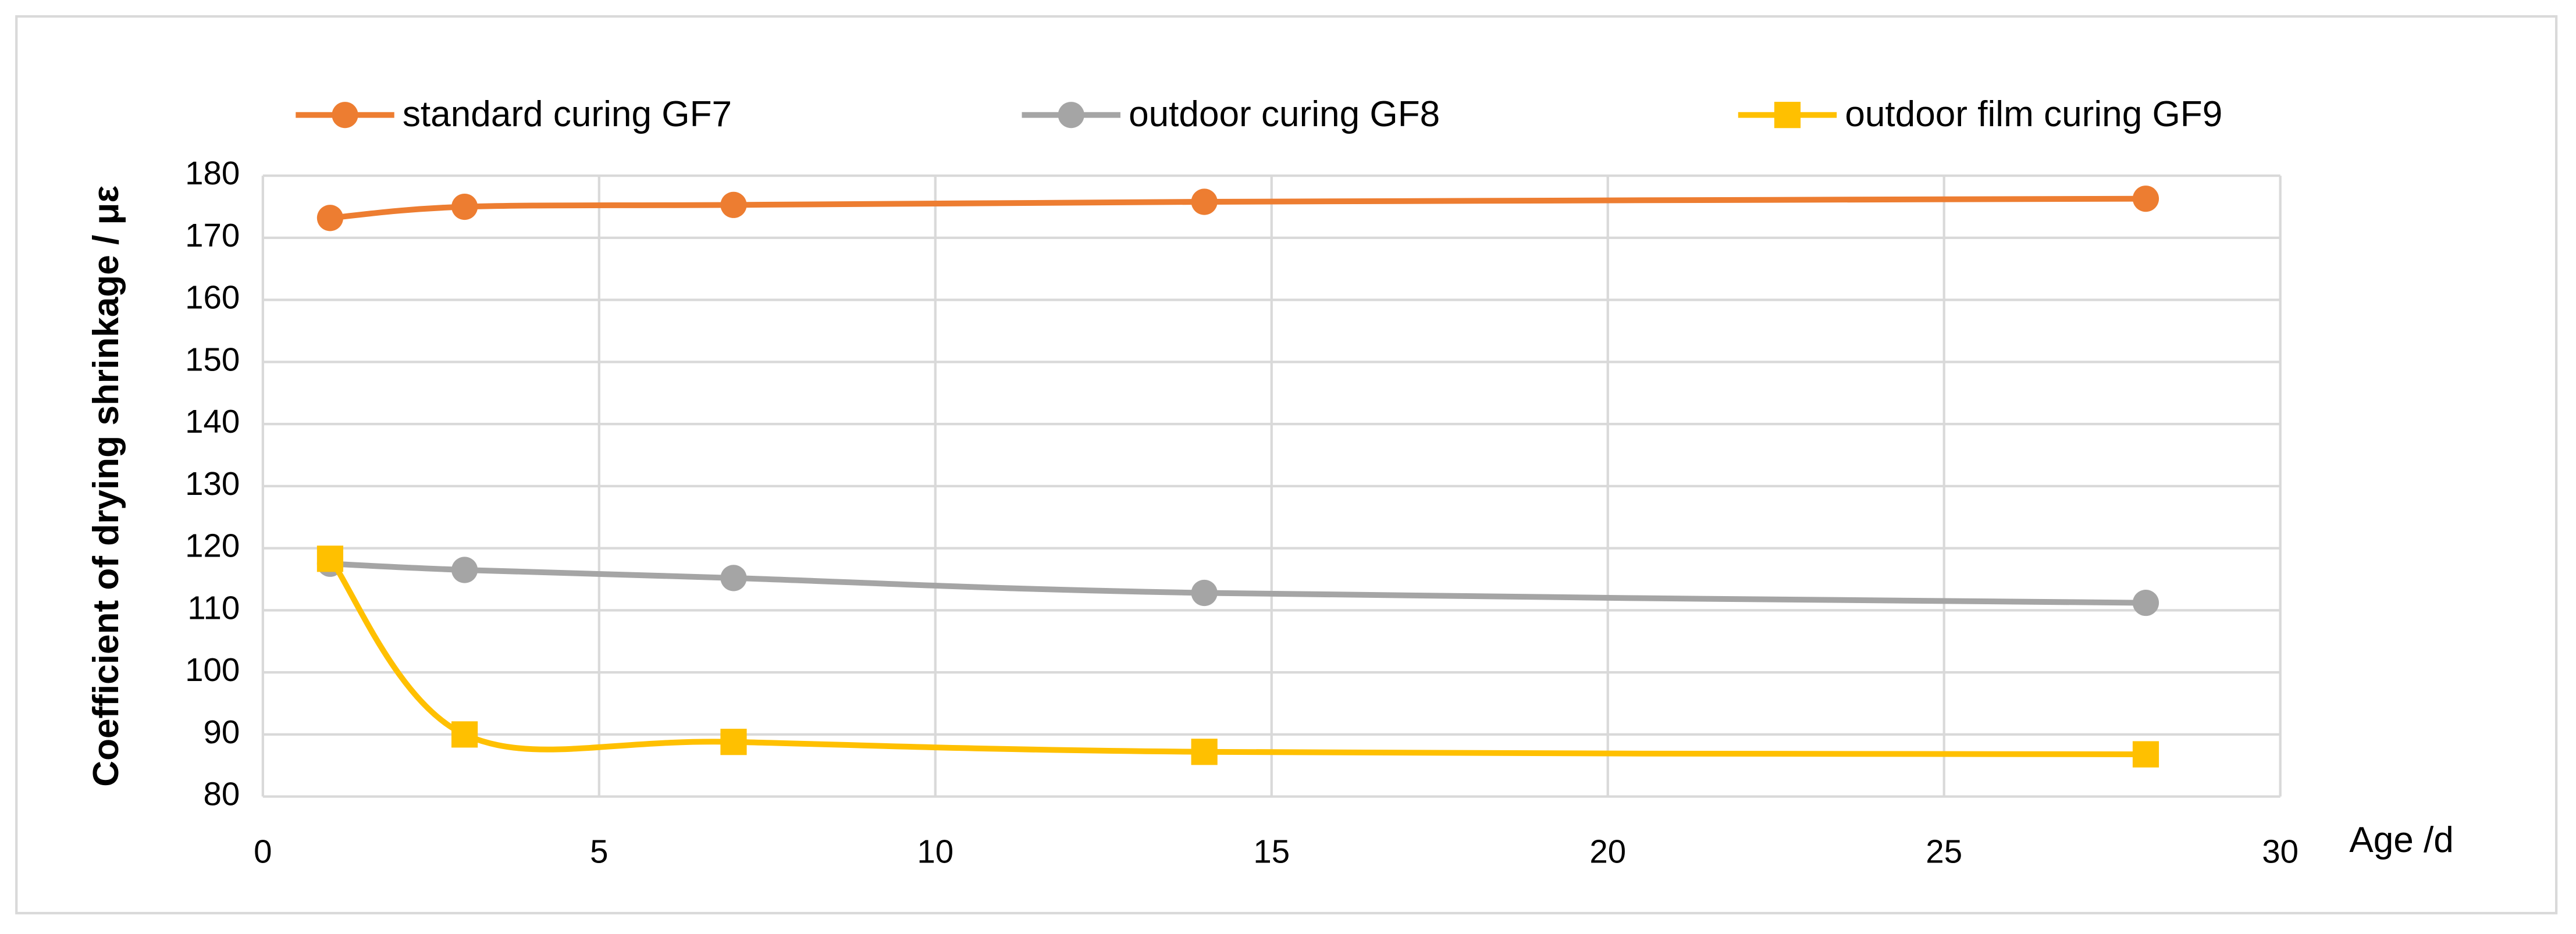  I want to click on y-tick-label: 150, so click(213, 359).